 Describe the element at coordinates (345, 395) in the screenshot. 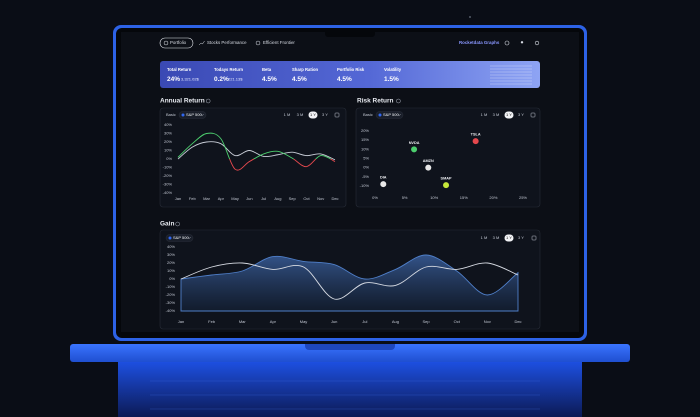

I see `reflection-rows` at that location.